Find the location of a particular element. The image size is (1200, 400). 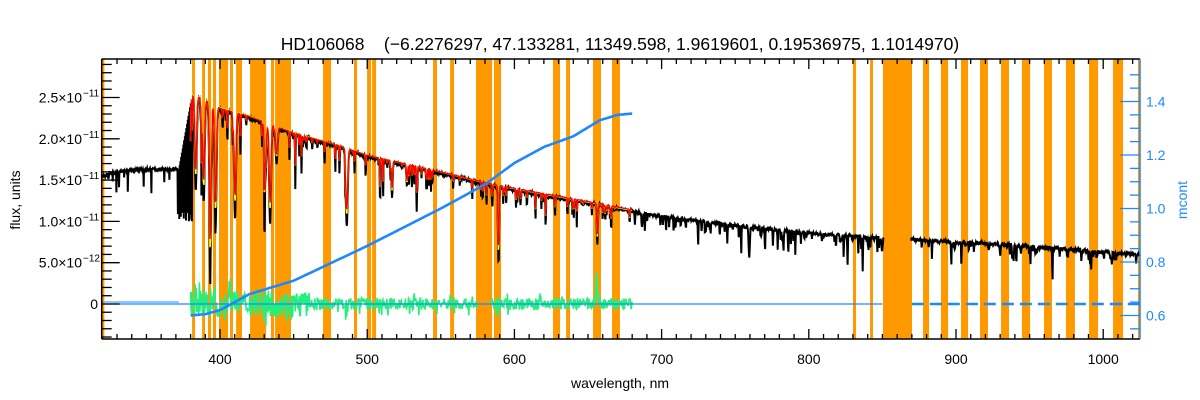

y-tick-exponent: −12 is located at coordinates (91, 259).